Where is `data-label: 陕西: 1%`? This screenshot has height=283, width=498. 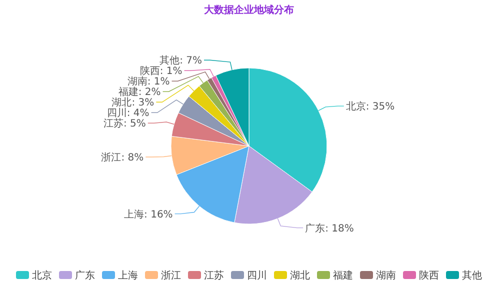
data-label: 陕西: 1% is located at coordinates (161, 71).